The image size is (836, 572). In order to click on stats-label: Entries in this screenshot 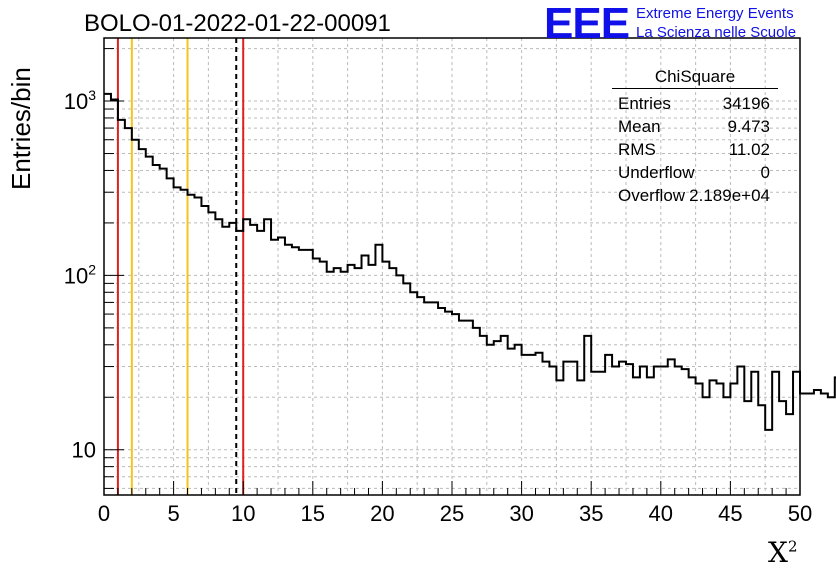, I will do `click(644, 103)`.